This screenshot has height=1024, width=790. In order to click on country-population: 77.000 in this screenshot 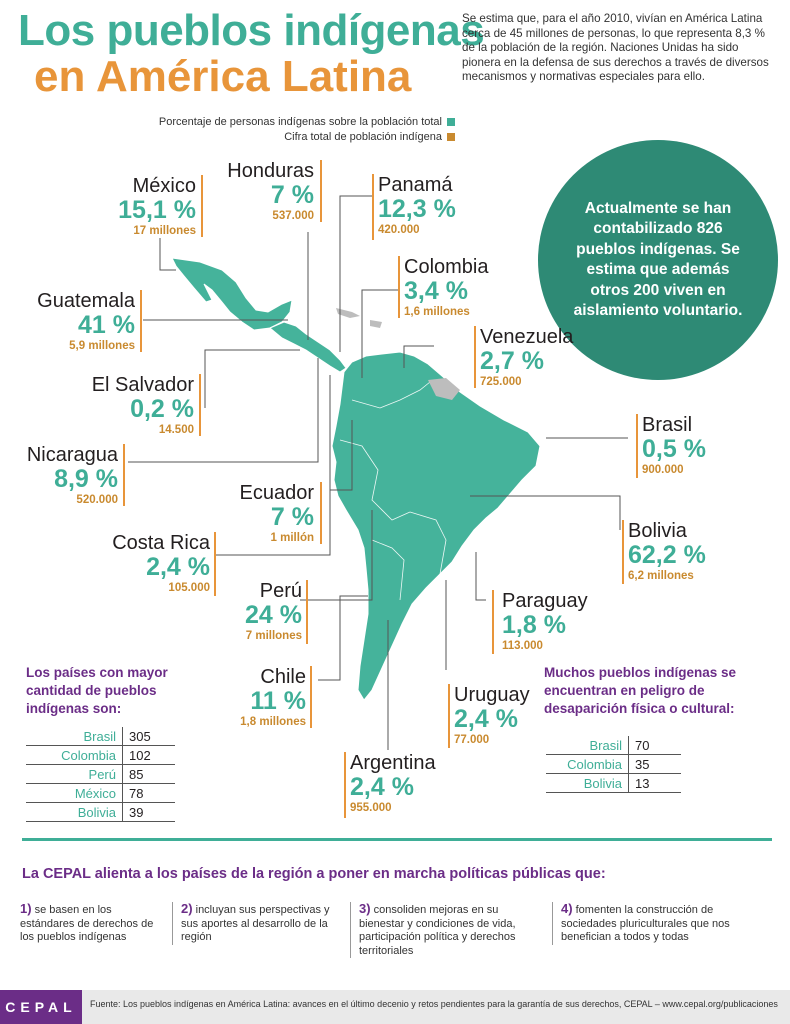, I will do `click(472, 740)`.